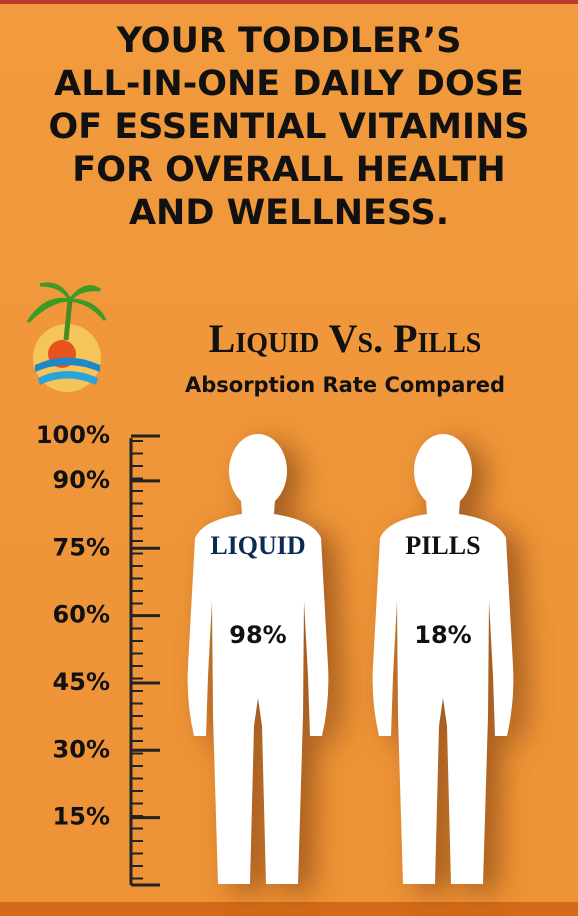  I want to click on y-tick-label: 60%, so click(81, 615).